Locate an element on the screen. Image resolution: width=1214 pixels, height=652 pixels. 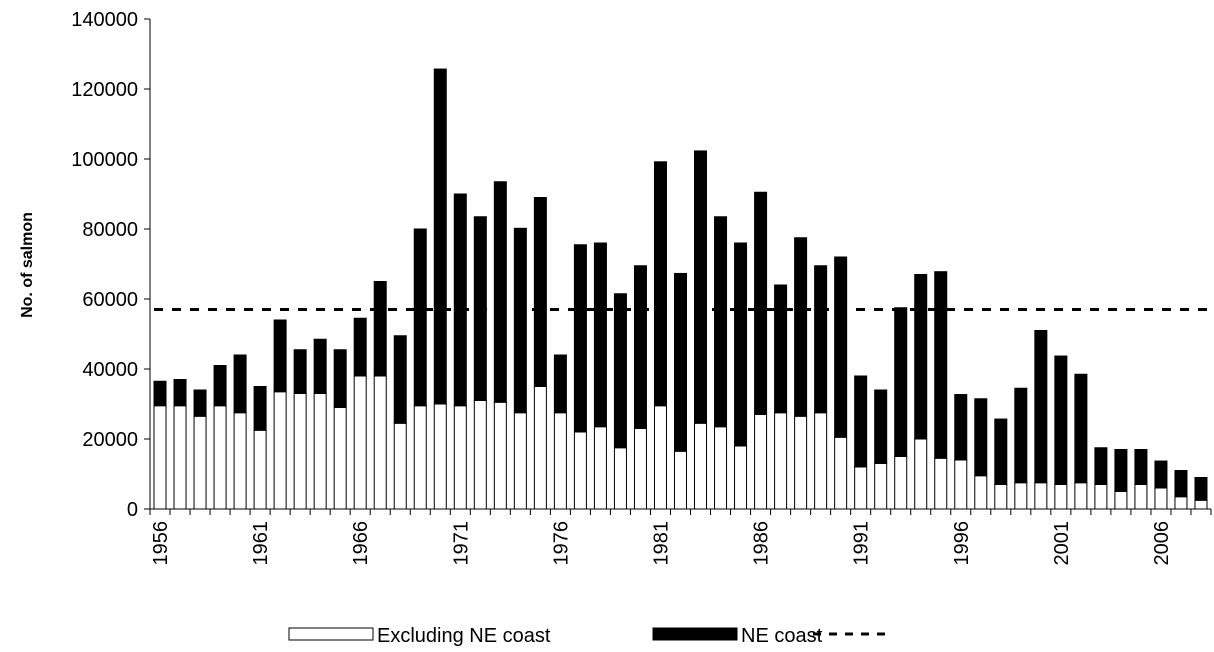
legend-swatch-ne-coast is located at coordinates (695, 634).